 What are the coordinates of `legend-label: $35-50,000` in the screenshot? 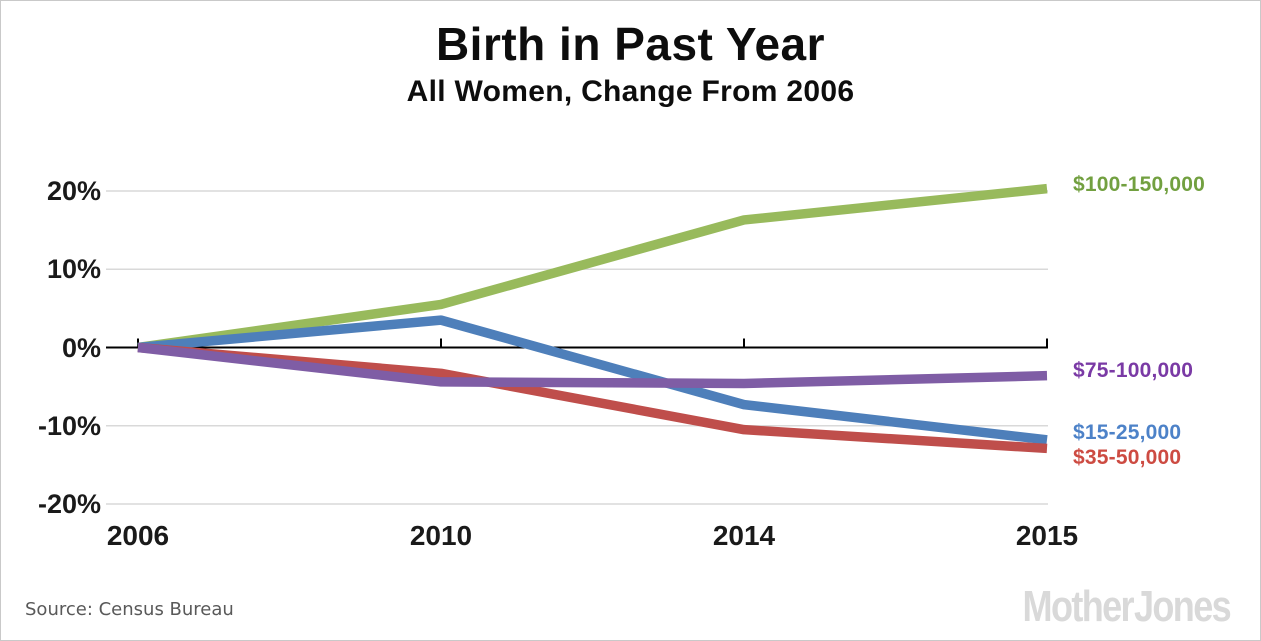 It's located at (1127, 458).